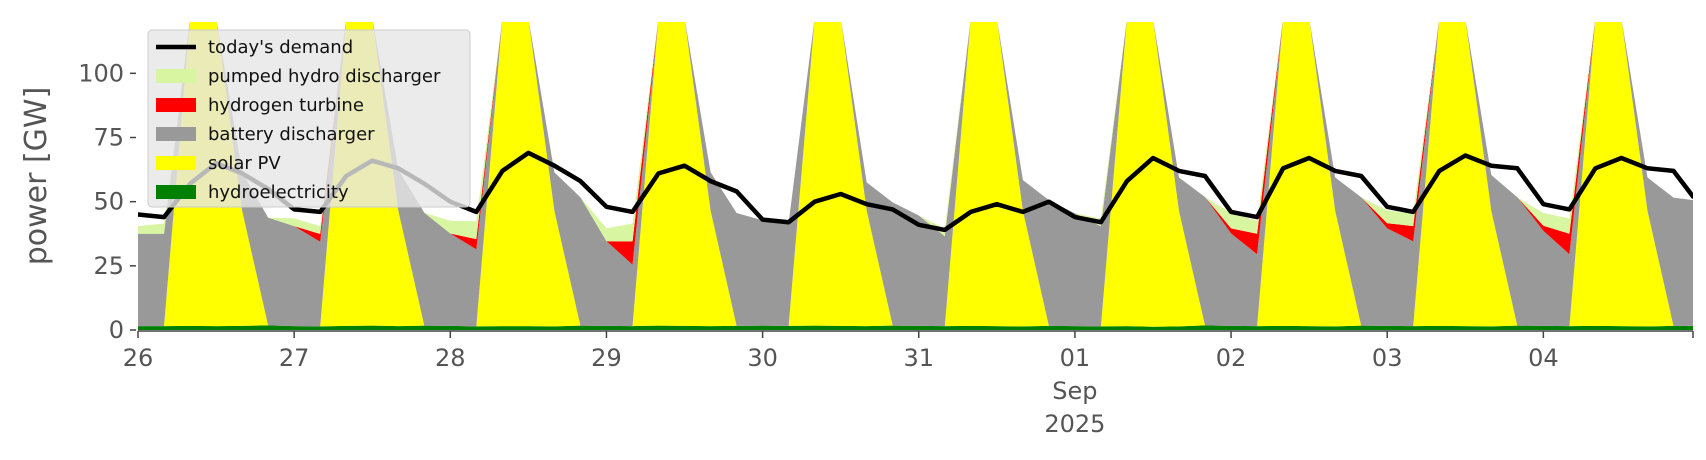 This screenshot has height=460, width=1706. I want to click on legend-swatch-hydrogen-turbine, so click(176, 105).